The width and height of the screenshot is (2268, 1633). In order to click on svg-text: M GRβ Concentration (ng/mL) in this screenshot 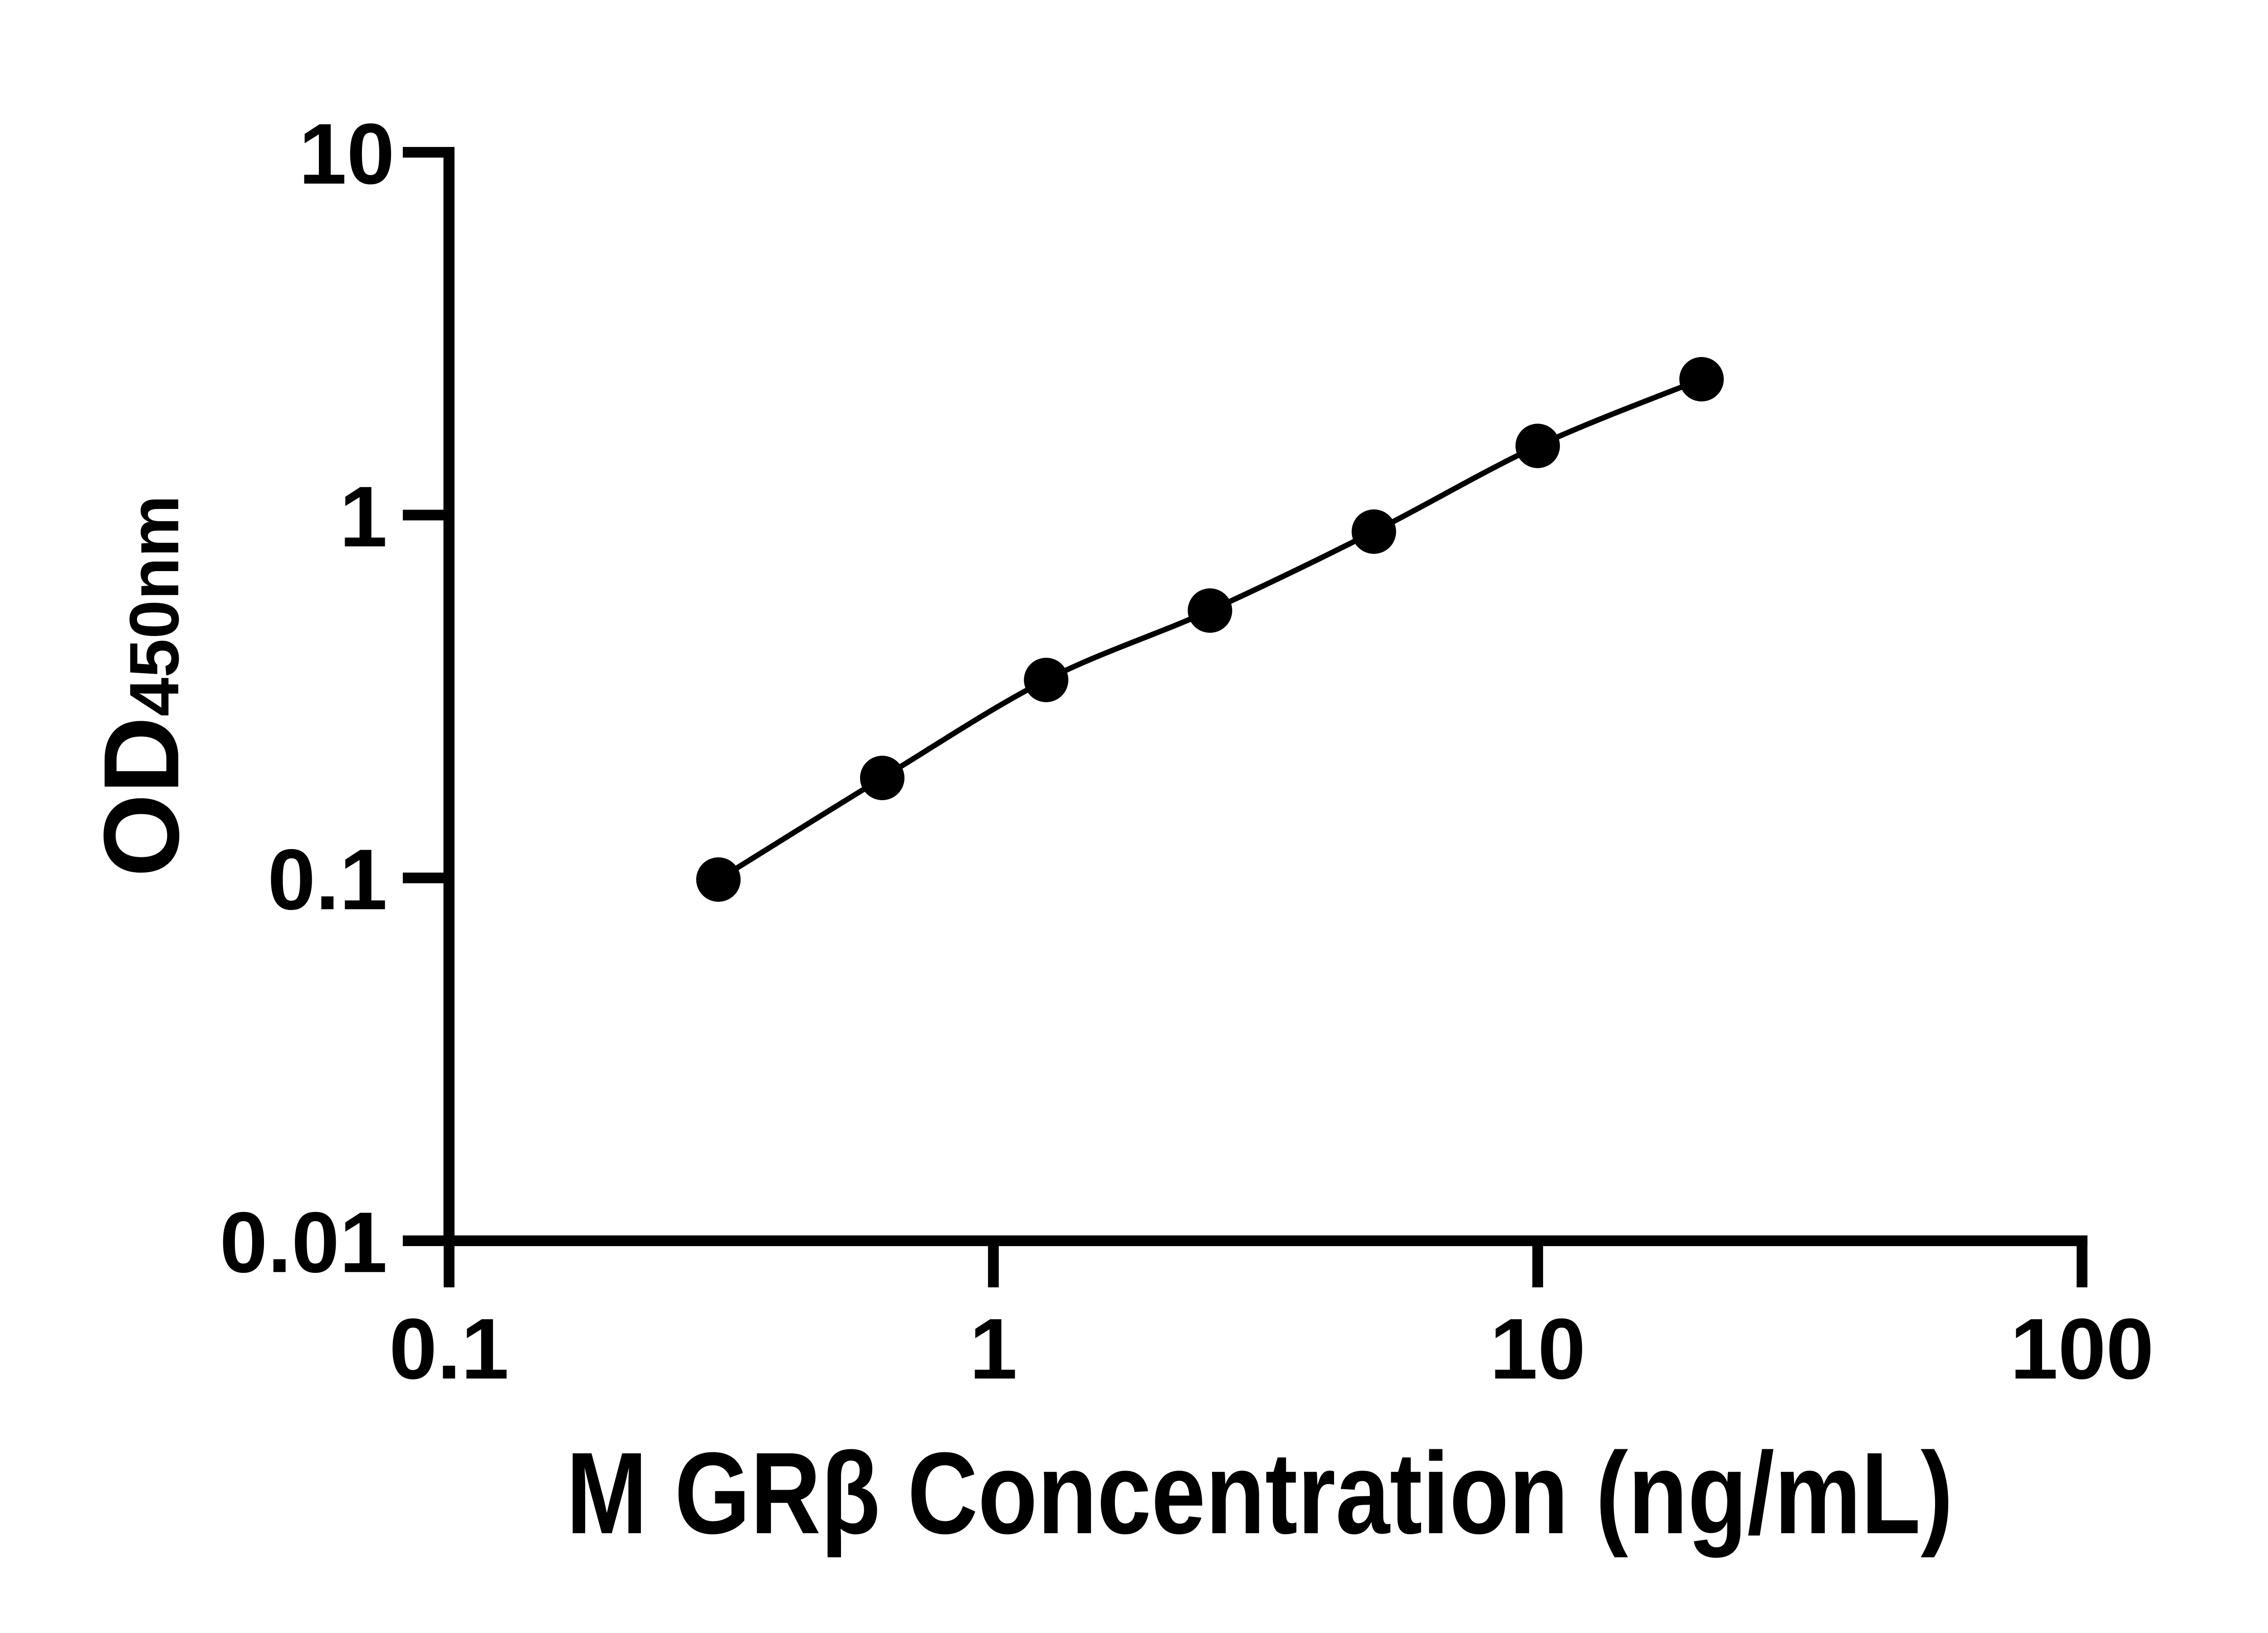, I will do `click(1260, 1493)`.